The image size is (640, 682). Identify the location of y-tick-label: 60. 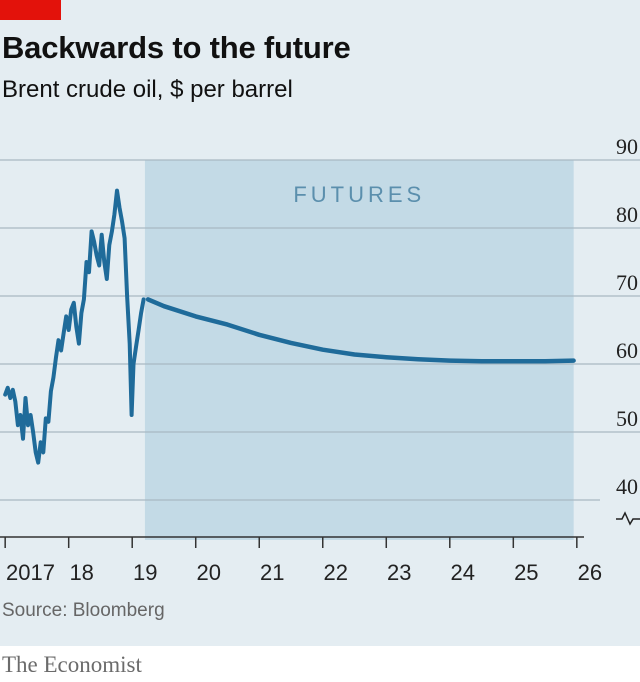
(627, 350).